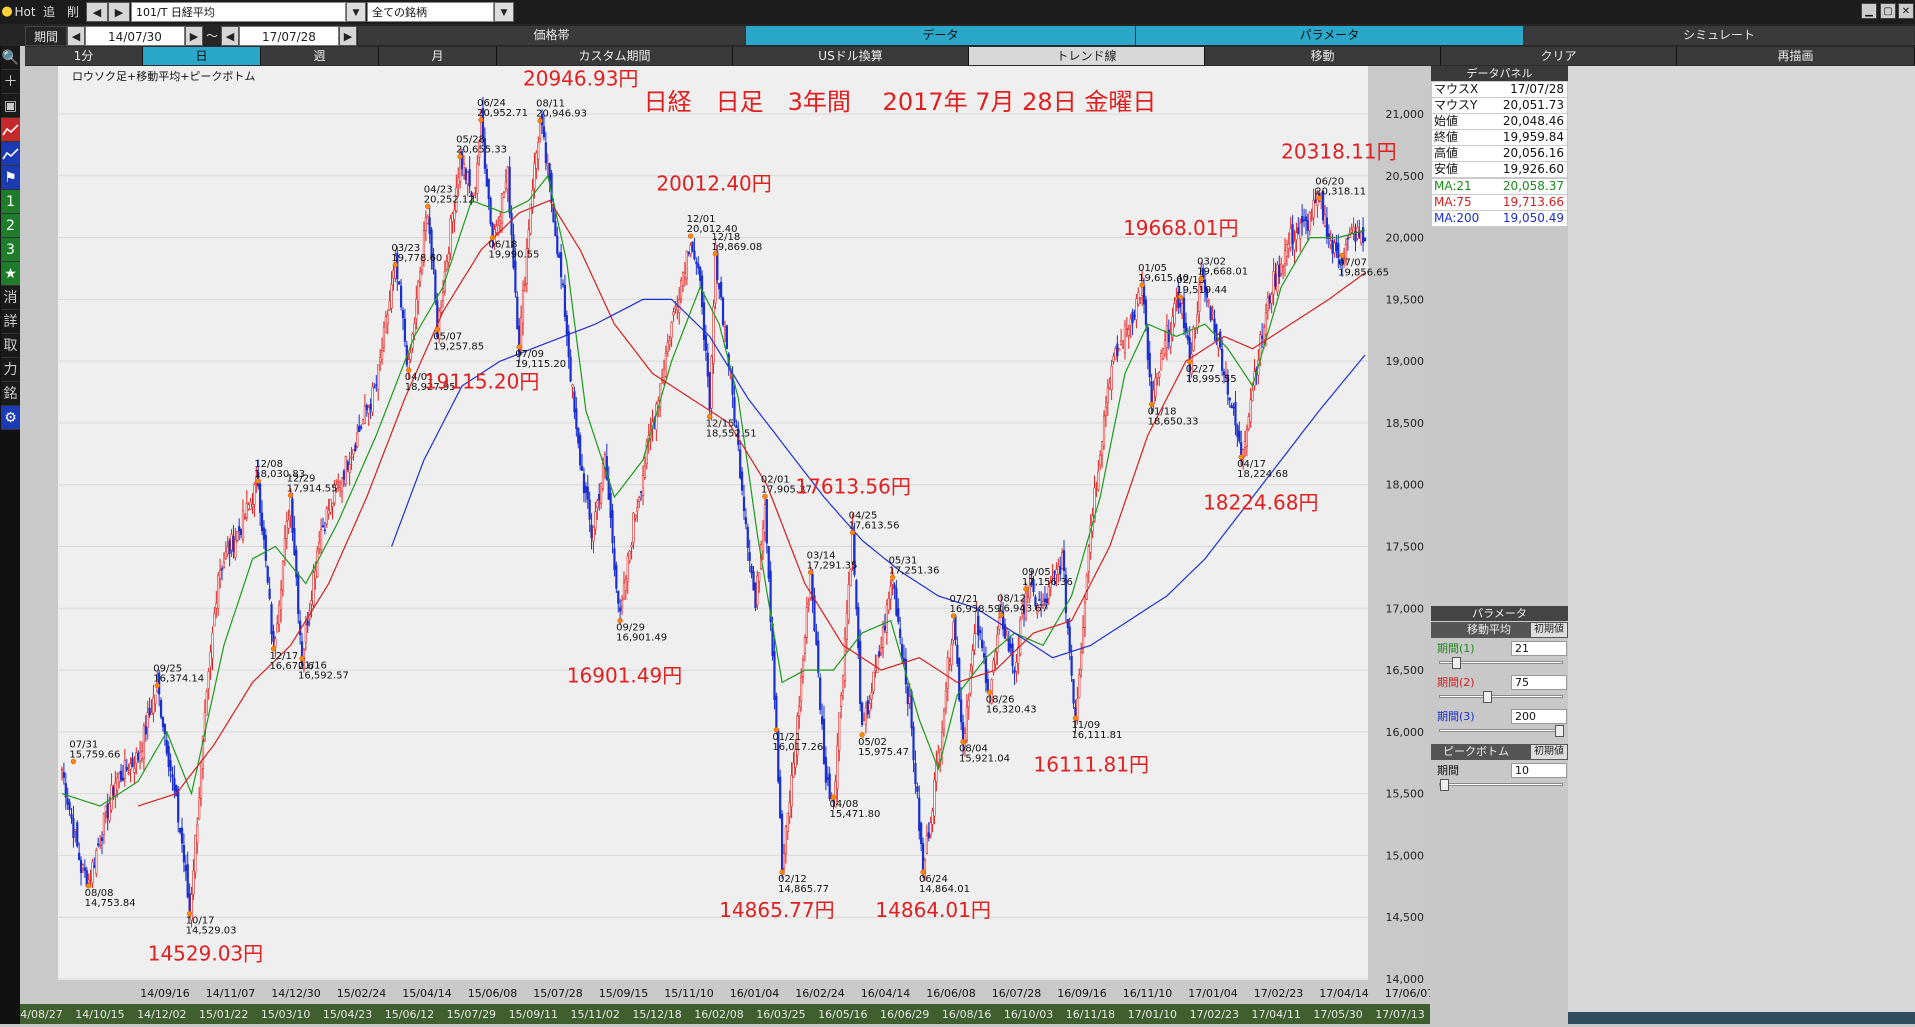 The width and height of the screenshot is (1915, 1027). What do you see at coordinates (10, 394) in the screenshot?
I see `symbol-icon: 銘` at bounding box center [10, 394].